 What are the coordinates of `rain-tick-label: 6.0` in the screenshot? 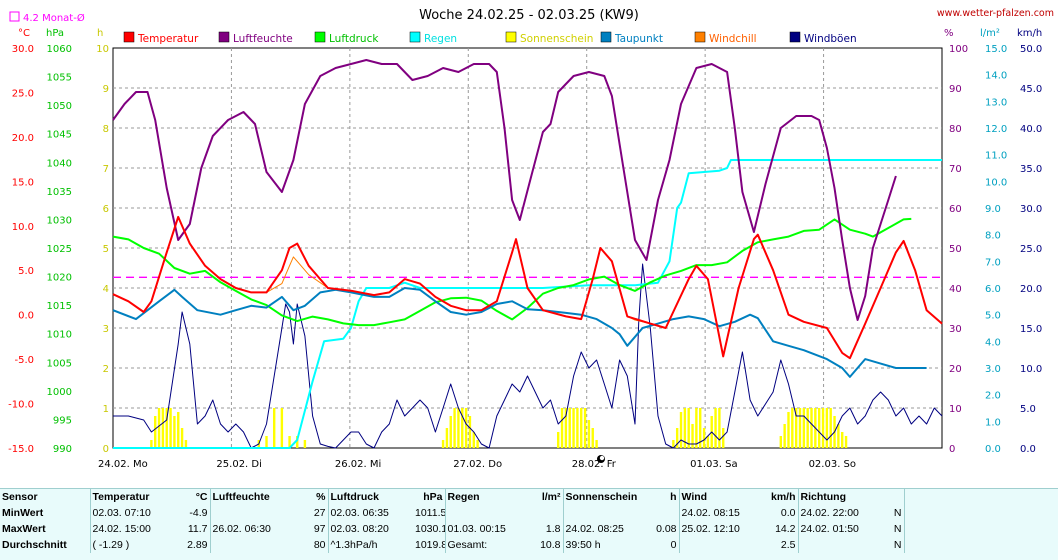 It's located at (993, 289).